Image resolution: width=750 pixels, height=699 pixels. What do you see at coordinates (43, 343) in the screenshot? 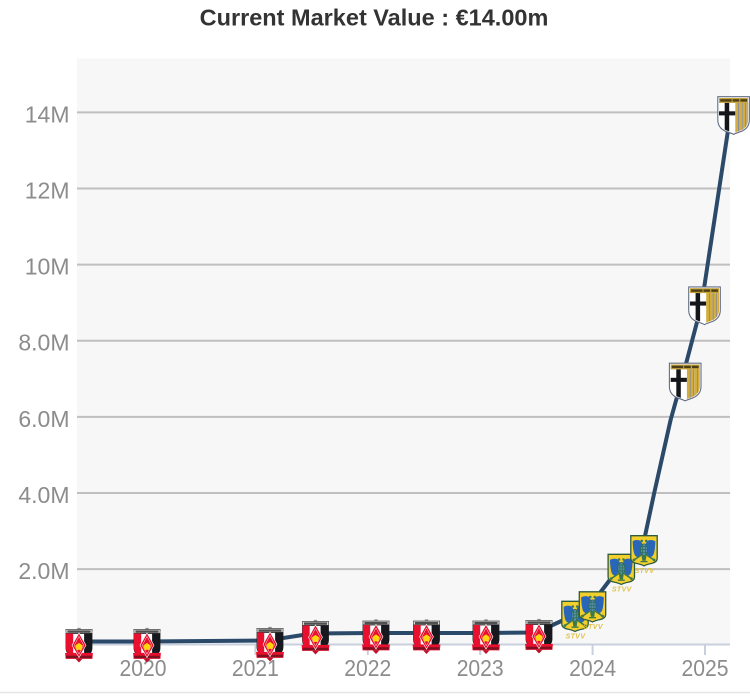
I see `svg-text: 8.0M` at bounding box center [43, 343].